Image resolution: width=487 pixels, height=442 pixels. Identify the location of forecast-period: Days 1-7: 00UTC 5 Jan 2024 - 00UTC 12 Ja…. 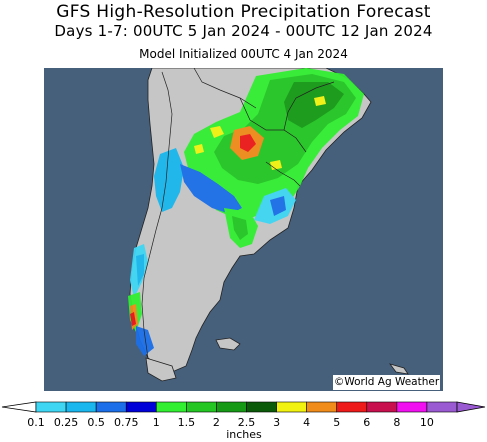
(243, 31).